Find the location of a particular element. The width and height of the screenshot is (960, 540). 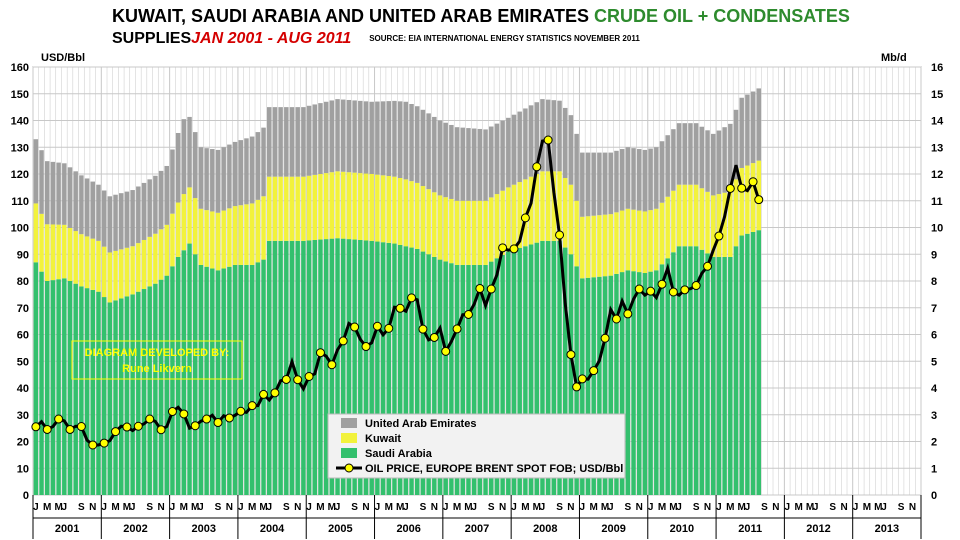

left-axis-tick-label: 150 is located at coordinates (20, 95).